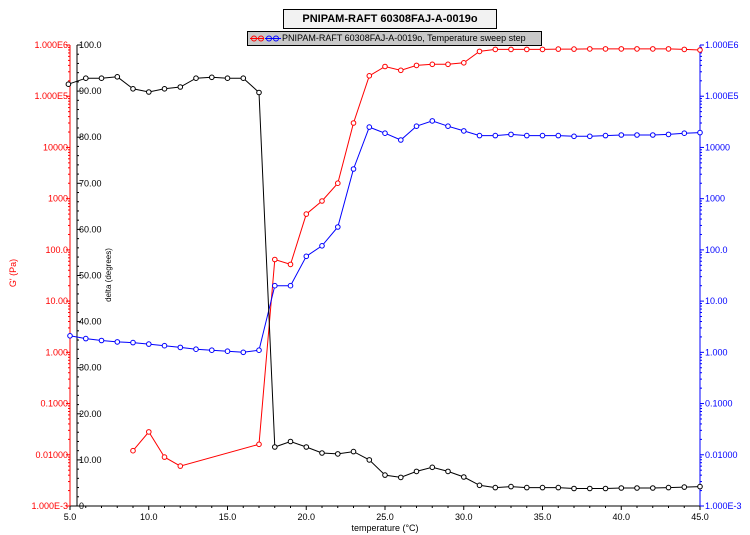  What do you see at coordinates (70, 517) in the screenshot?
I see `x-tick-label: 5.0` at bounding box center [70, 517].